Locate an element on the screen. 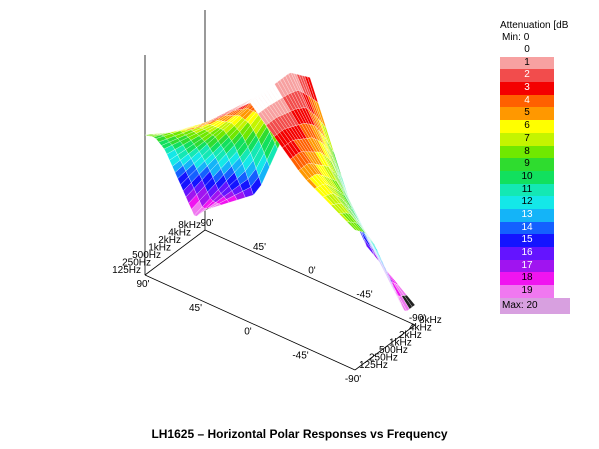 The width and height of the screenshot is (599, 449). legend-level-17: 17 is located at coordinates (527, 266).